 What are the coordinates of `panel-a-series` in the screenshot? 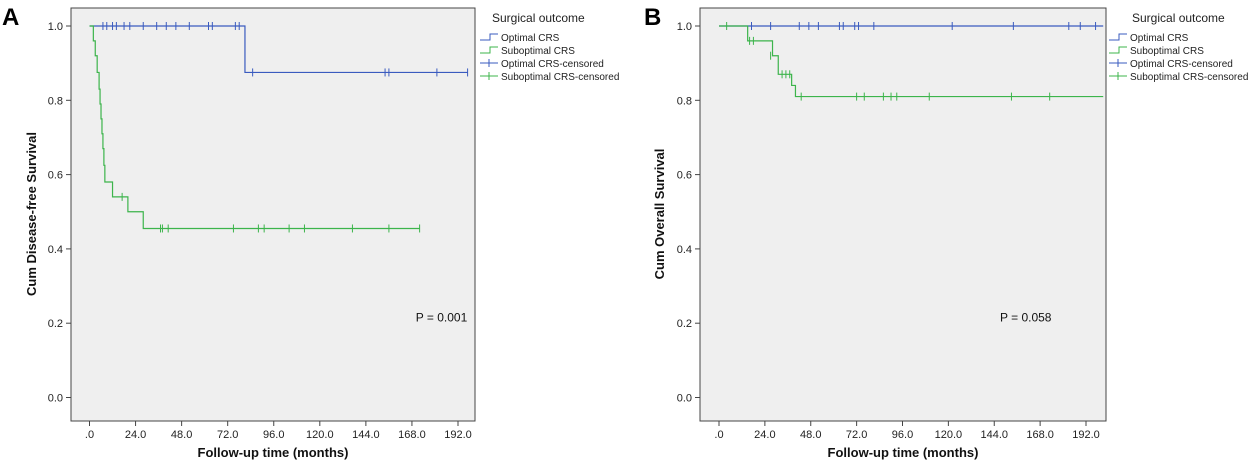 It's located at (279, 127).